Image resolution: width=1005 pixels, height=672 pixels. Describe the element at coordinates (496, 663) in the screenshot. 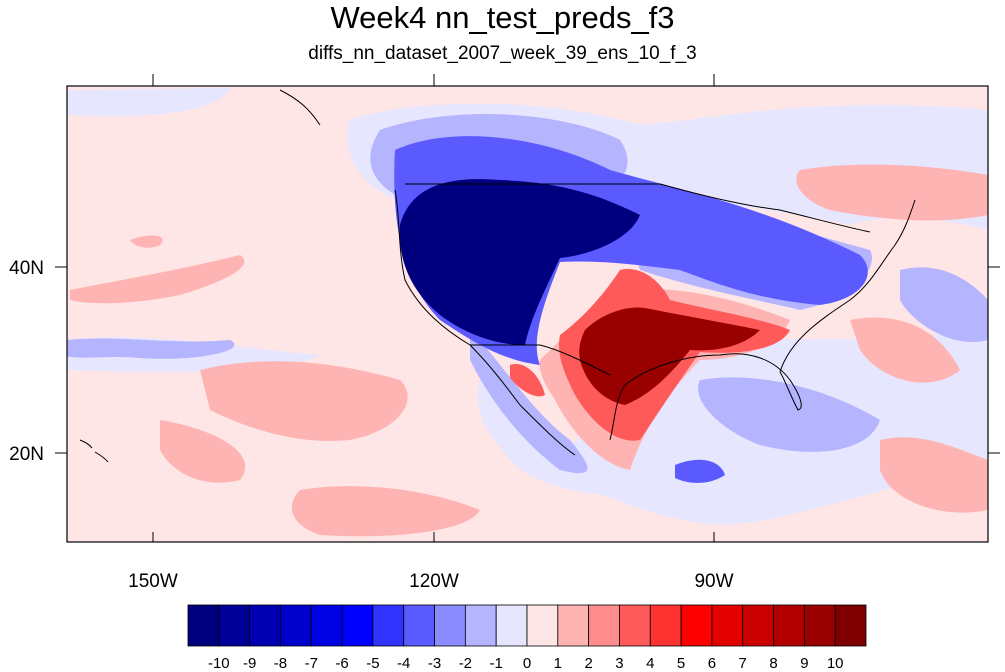

I see `colorbar-label: -1` at that location.